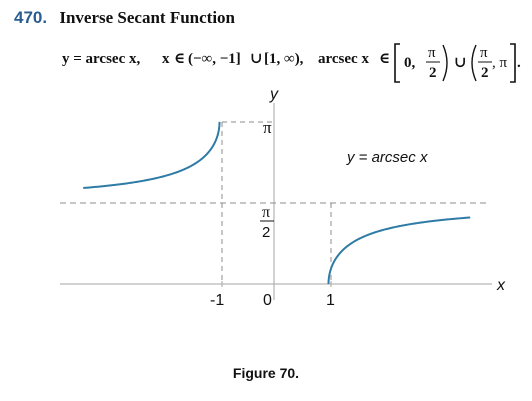 The height and width of the screenshot is (401, 532). I want to click on curve-label: y = arcsec x, so click(387, 157).